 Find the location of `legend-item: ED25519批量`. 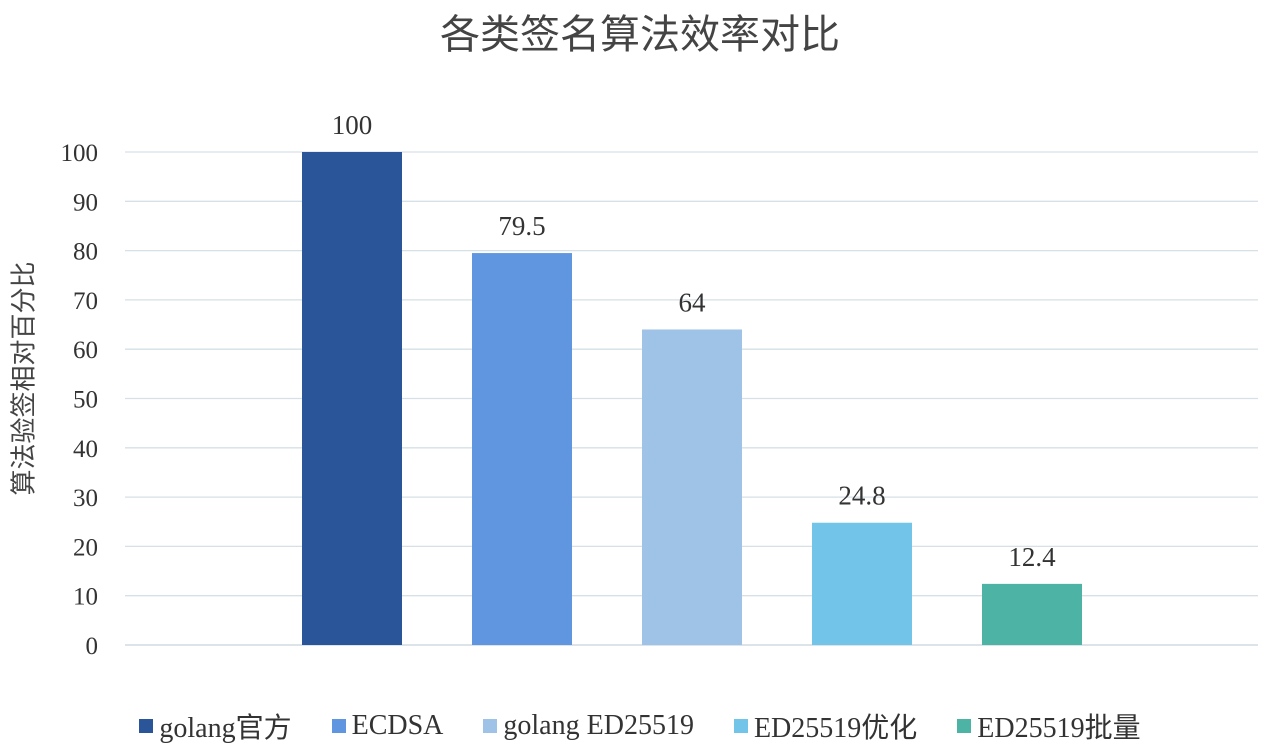

legend-item: ED25519批量 is located at coordinates (1049, 726).